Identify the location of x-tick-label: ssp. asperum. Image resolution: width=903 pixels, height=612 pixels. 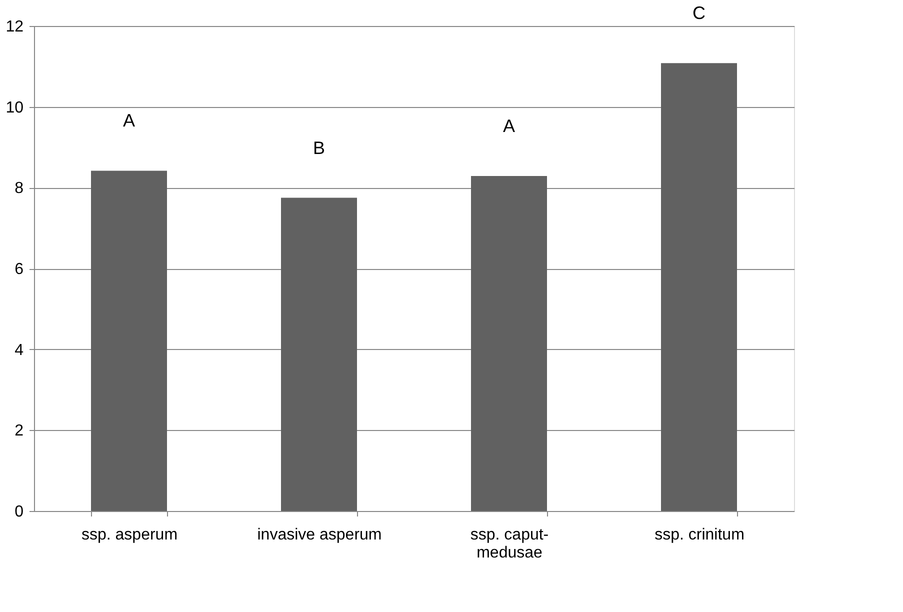
(129, 535).